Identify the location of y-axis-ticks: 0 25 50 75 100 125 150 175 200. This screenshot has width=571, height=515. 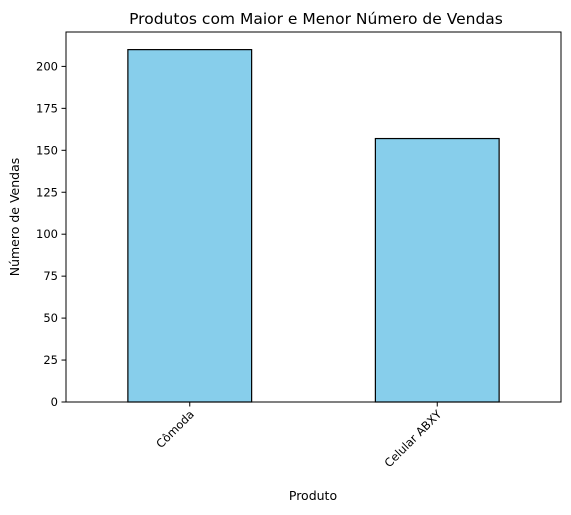
(51, 234).